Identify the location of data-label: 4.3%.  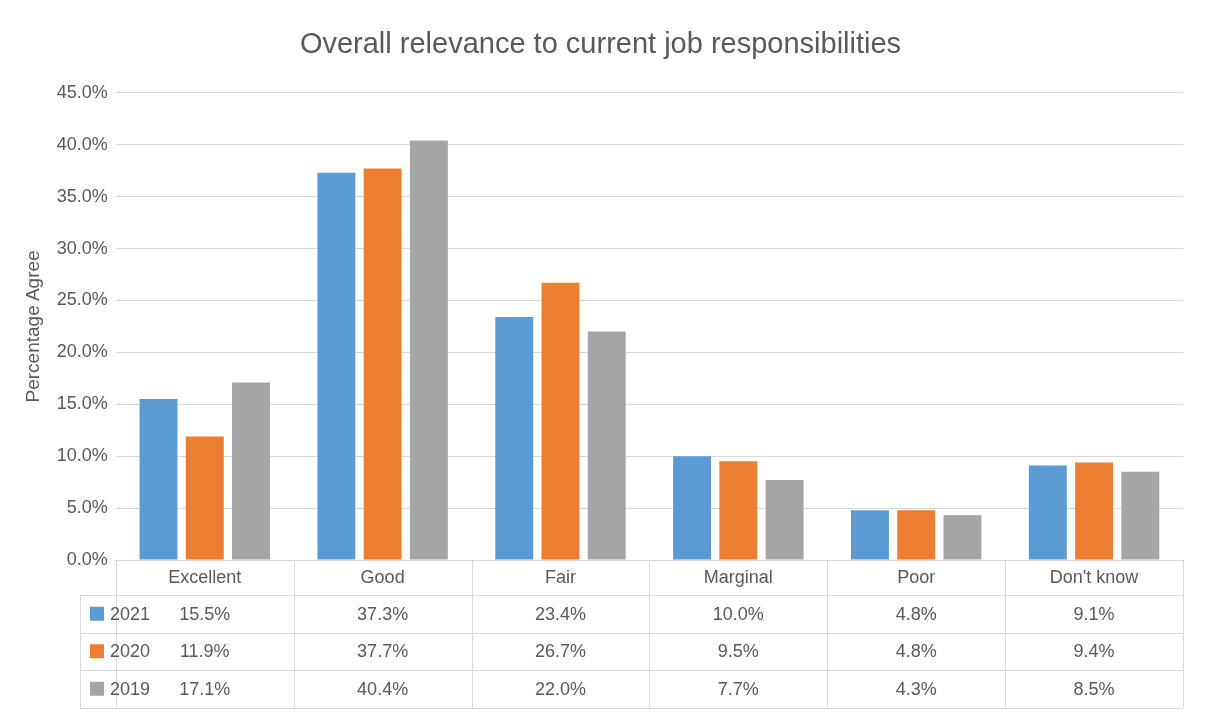
(916, 688).